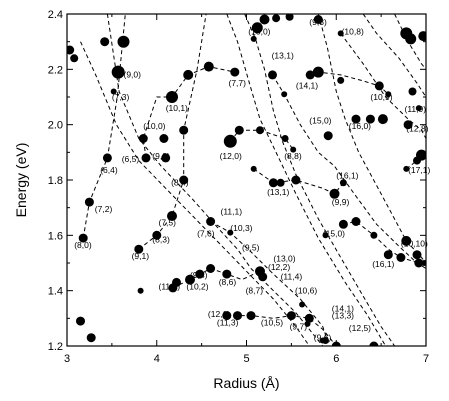 Image resolution: width=449 pixels, height=401 pixels. What do you see at coordinates (231, 156) in the screenshot?
I see `chirality-label: (12,0)` at bounding box center [231, 156].